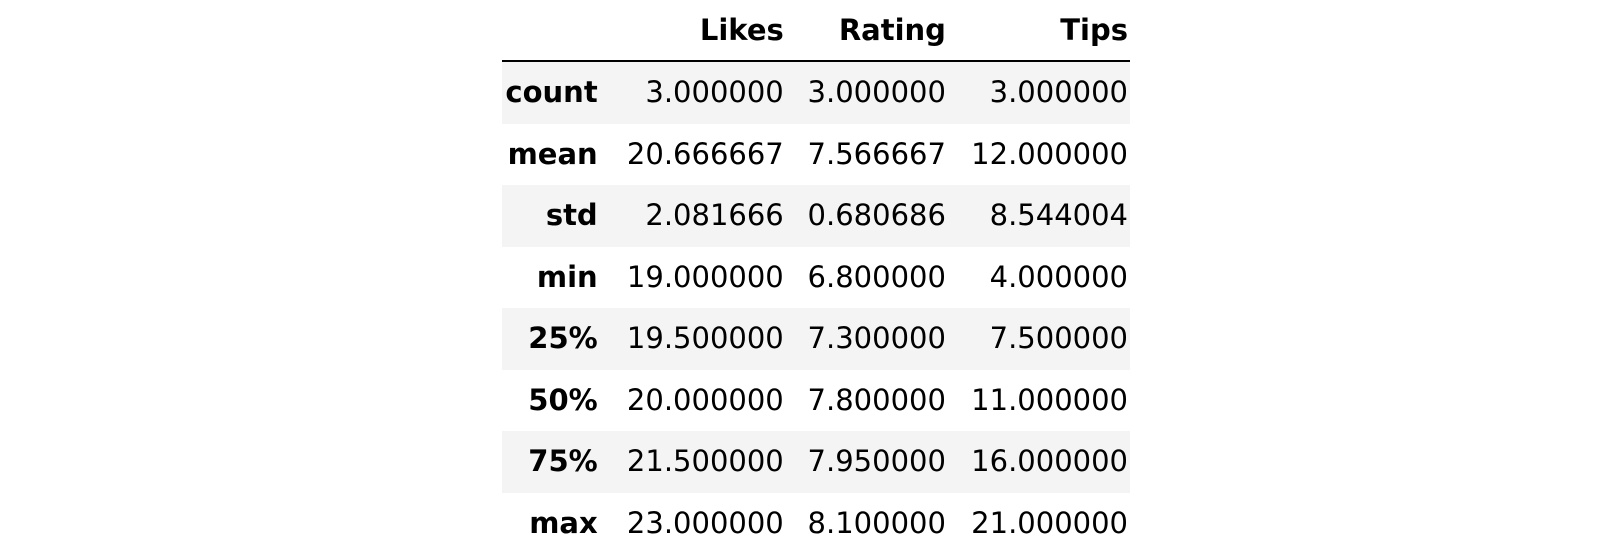 The height and width of the screenshot is (554, 1620). Describe the element at coordinates (553, 462) in the screenshot. I see `row-label: 75%` at that location.